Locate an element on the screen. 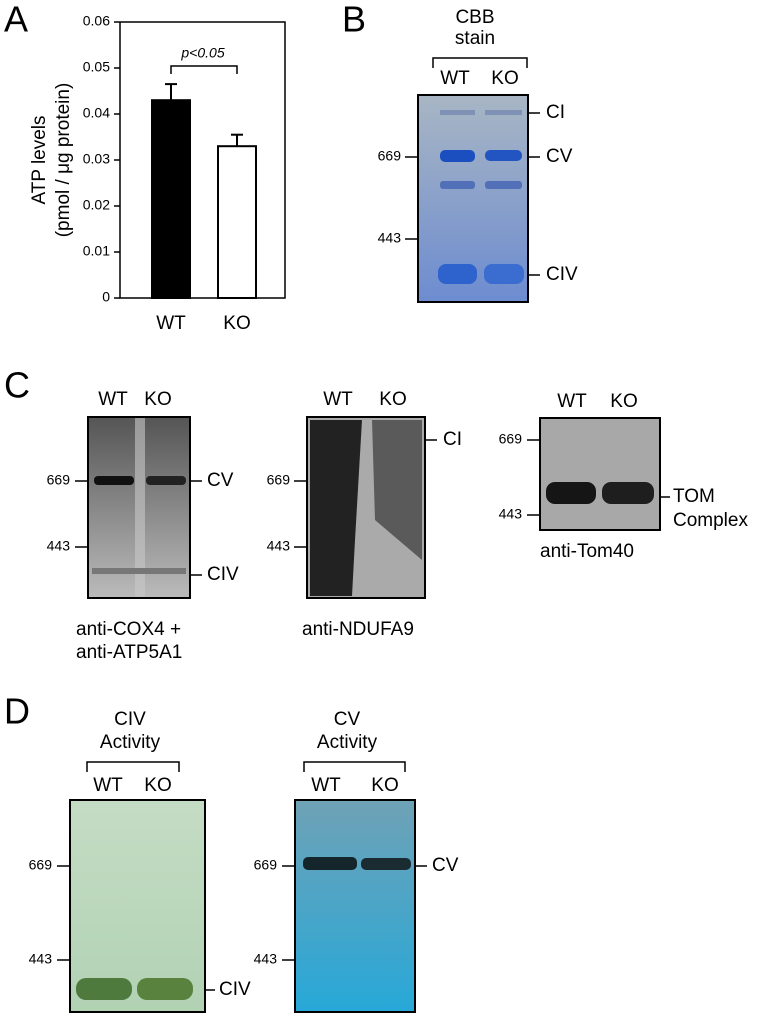 This screenshot has width=767, height=1022. y-tick-label: 0.06 is located at coordinates (96, 21).